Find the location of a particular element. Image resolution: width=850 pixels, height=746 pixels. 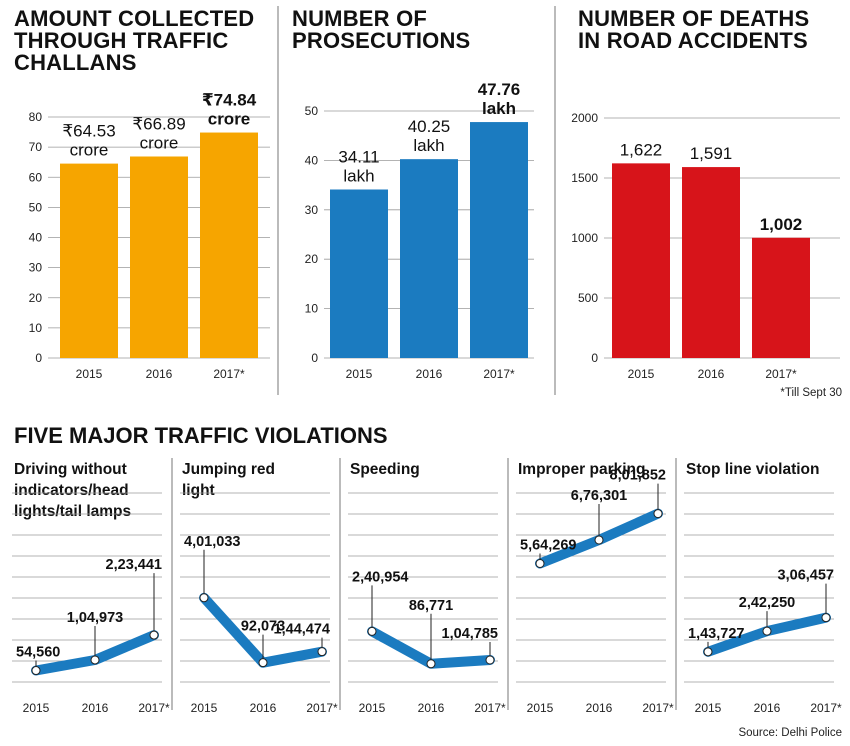

y-tick-label: 20 is located at coordinates (312, 259).